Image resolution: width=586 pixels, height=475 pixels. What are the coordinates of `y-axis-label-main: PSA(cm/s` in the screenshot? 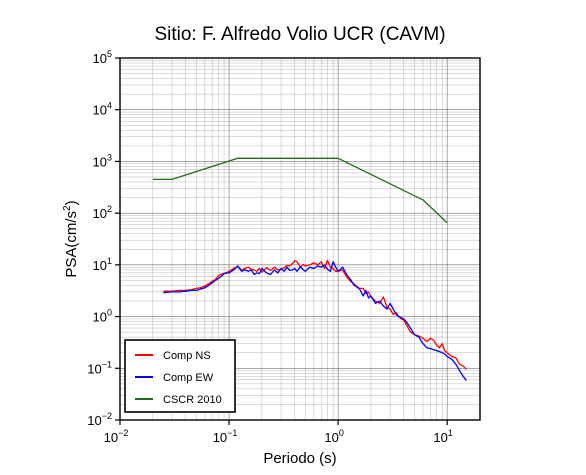 It's located at (71, 244).